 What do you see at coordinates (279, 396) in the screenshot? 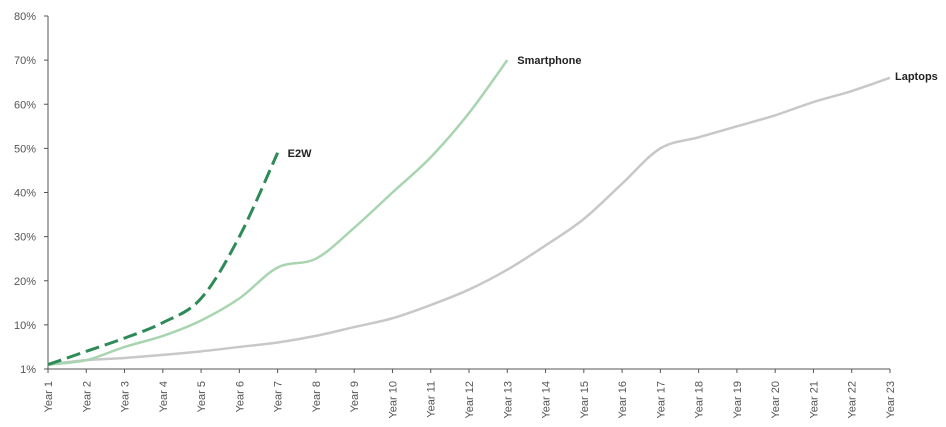
I see `x-tick-label: Year 7` at bounding box center [279, 396].